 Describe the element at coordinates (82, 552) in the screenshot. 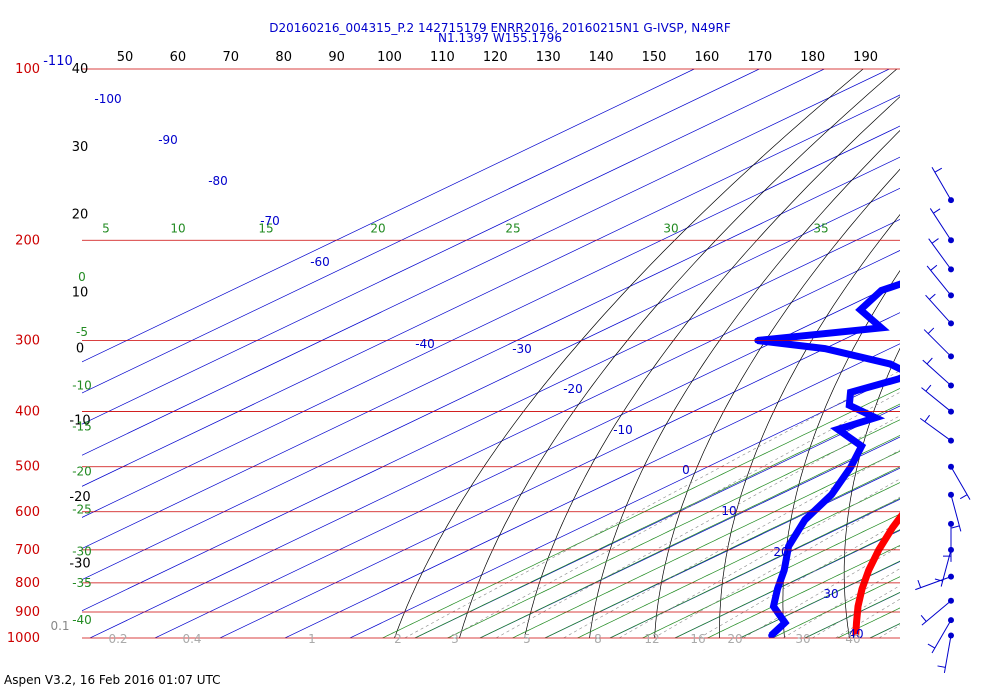

I see `moist-adiabat-label: -30` at that location.